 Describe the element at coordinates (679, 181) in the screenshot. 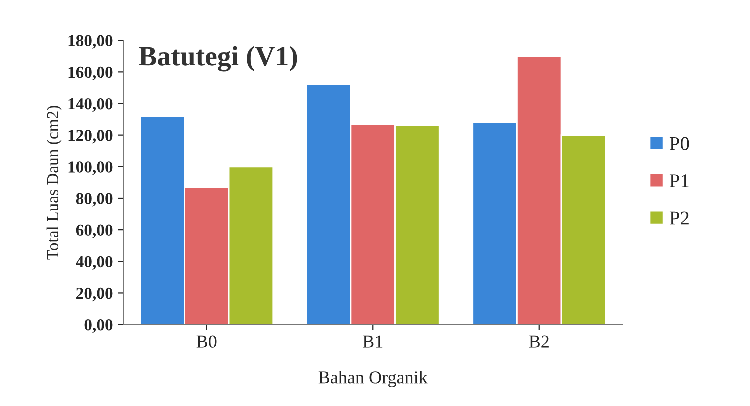

I see `legend-label: P1` at that location.